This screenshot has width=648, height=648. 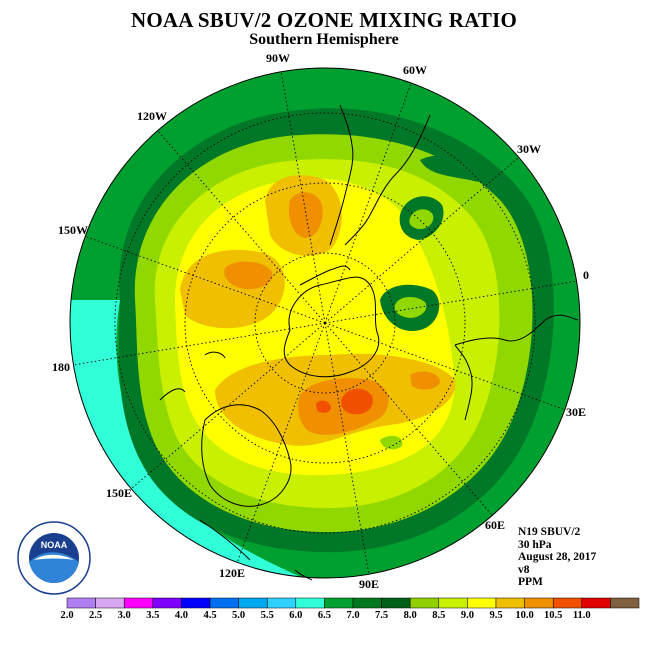 What do you see at coordinates (341, 175) in the screenshot?
I see `coast-south-america-west` at bounding box center [341, 175].